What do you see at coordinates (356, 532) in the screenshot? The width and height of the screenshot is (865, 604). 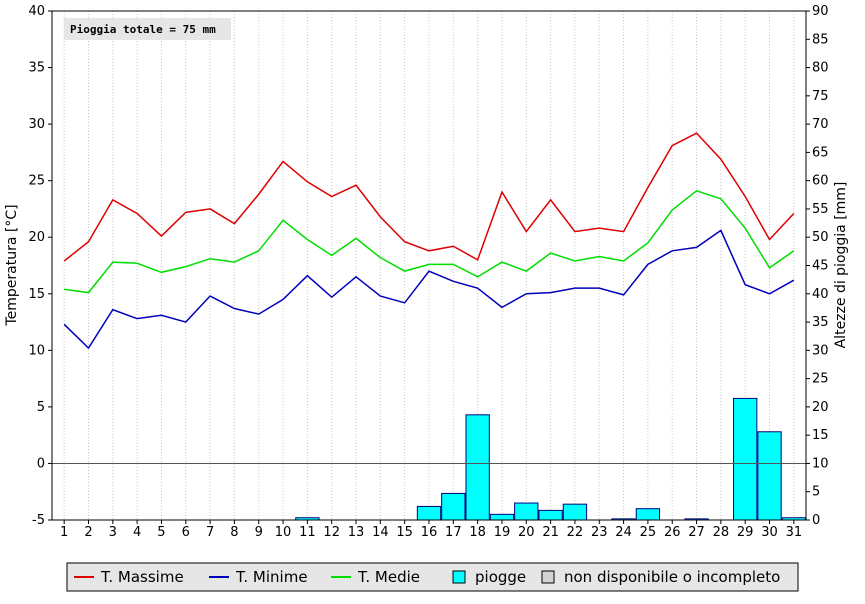 I see `x-tick-label: 13` at bounding box center [356, 532].